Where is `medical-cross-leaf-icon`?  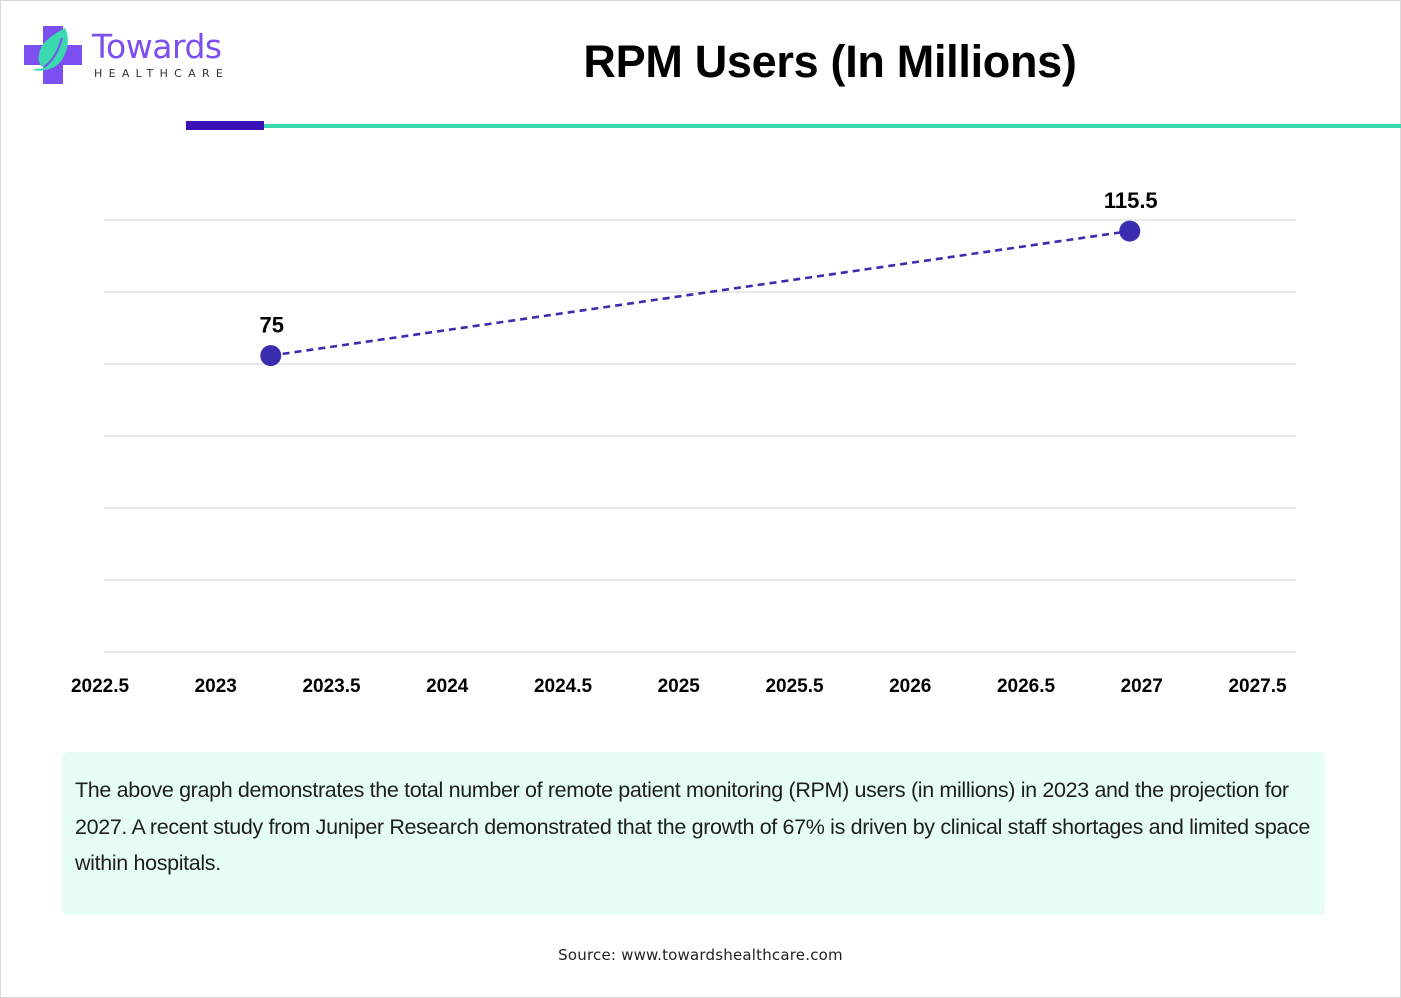
medical-cross-leaf-icon is located at coordinates (53, 55).